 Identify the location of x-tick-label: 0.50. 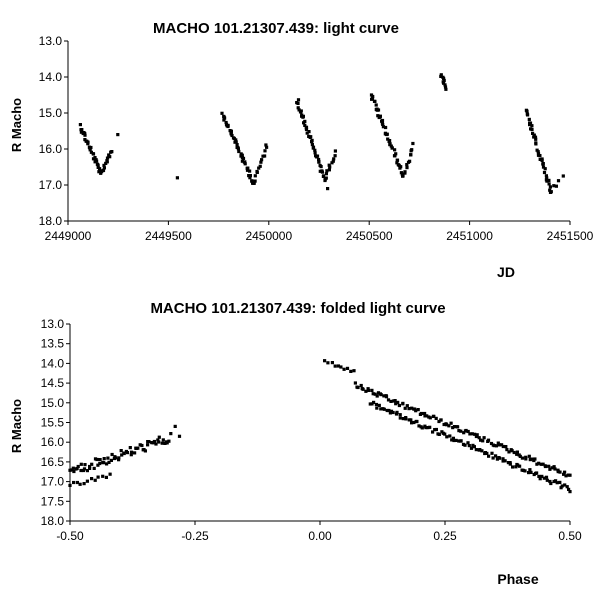
(570, 536).